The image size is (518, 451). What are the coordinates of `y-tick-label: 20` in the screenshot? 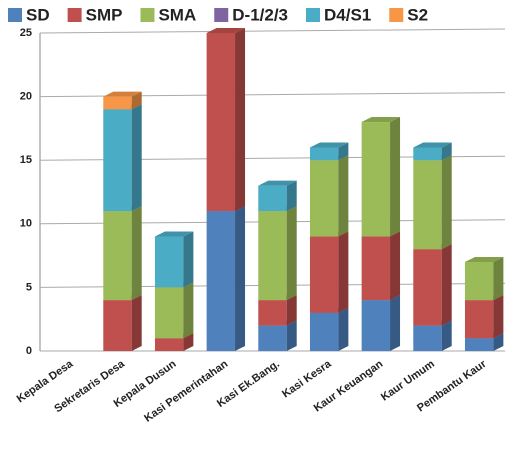 It's located at (26, 97).